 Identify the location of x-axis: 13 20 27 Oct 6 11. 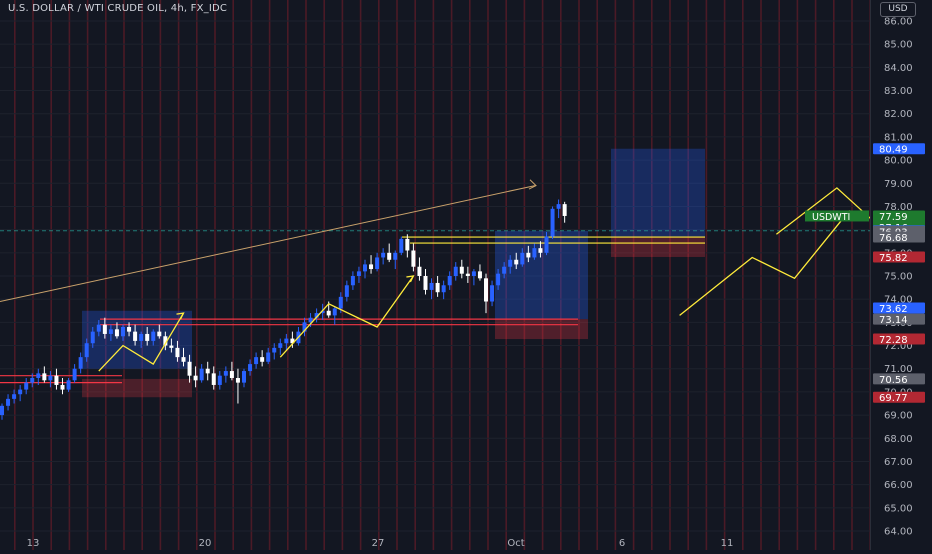
(380, 543).